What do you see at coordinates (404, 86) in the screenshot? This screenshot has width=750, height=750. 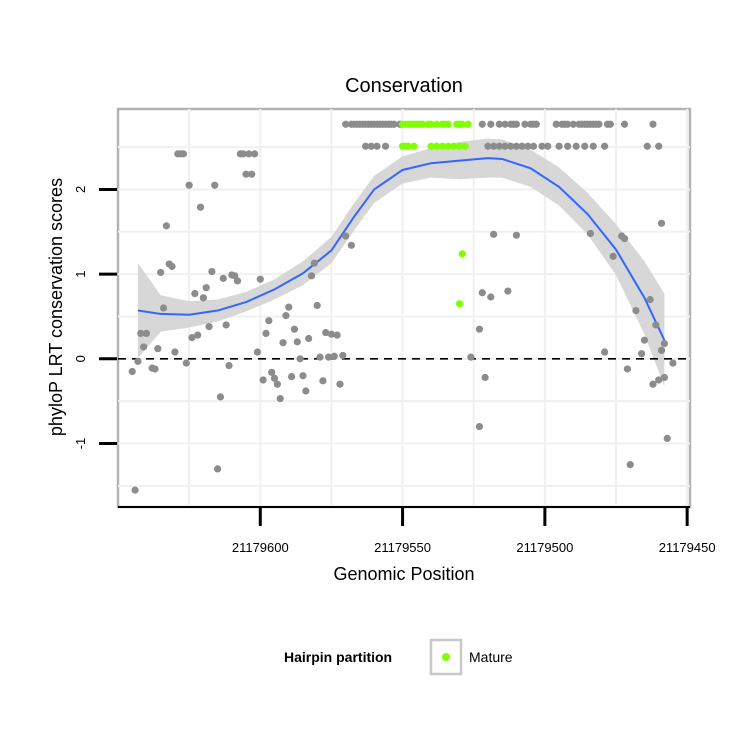 I see `chart-title: Conservation` at bounding box center [404, 86].